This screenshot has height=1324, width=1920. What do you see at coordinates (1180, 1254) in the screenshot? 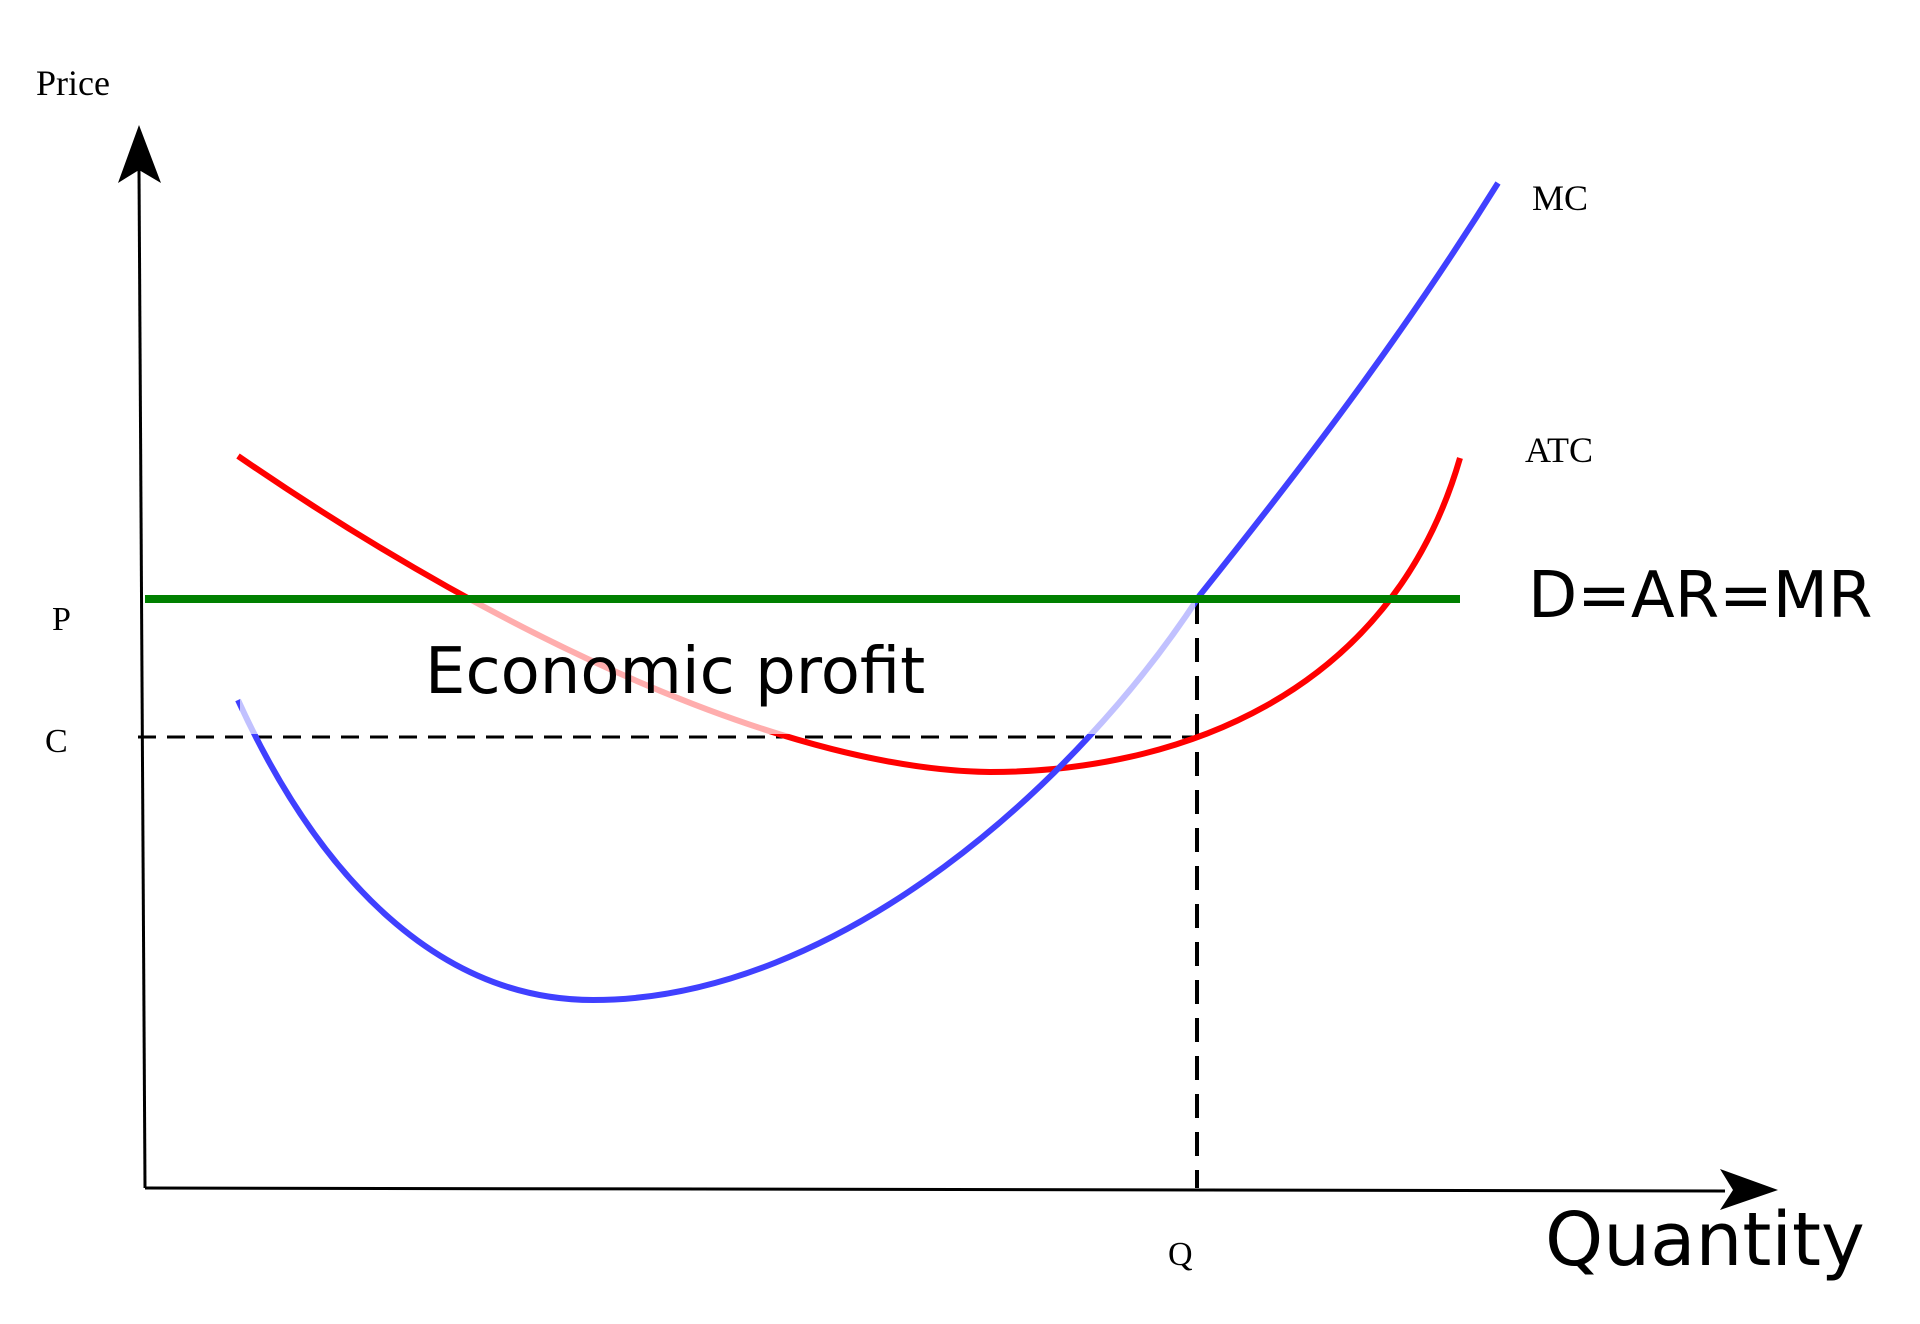
I see `quantity-tick-label: Q` at bounding box center [1180, 1254].